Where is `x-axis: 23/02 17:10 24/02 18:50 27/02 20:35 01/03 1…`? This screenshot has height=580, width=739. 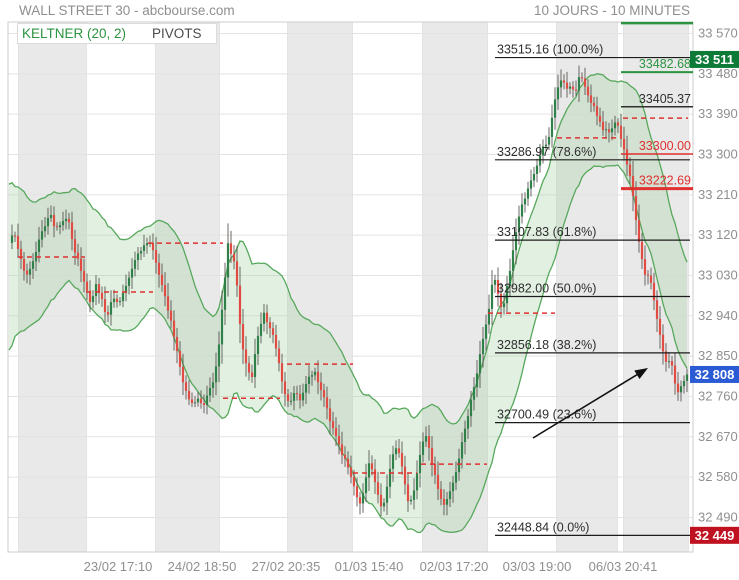
x-axis: 23/02 17:10 24/02 18:50 27/02 20:35 01/03 1… is located at coordinates (371, 566).